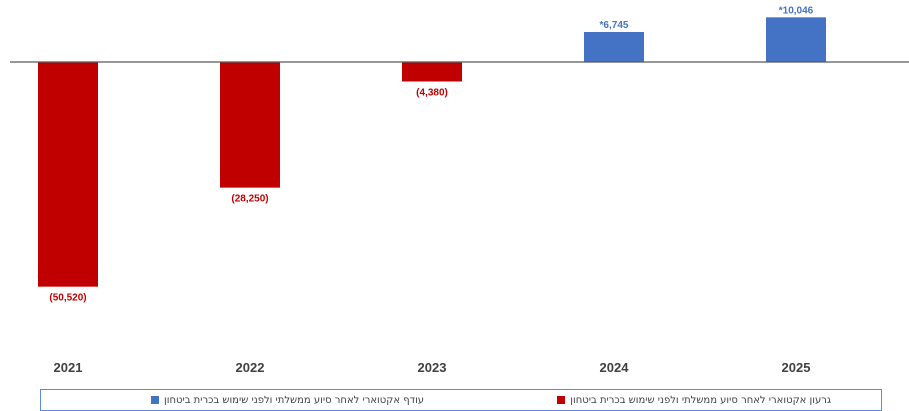  I want to click on x-tick-label-2023: 2023, so click(432, 367).